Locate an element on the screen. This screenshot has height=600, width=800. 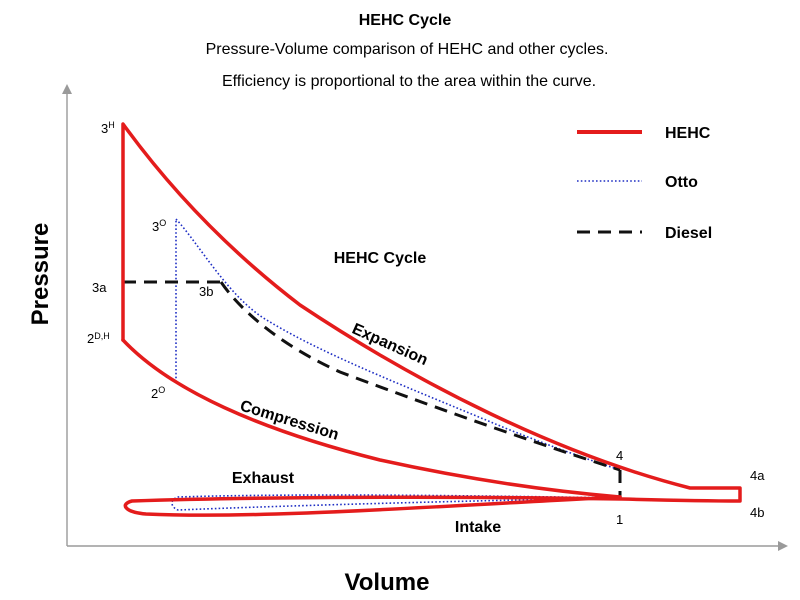
legend-label-hehc: HEHC is located at coordinates (688, 133).